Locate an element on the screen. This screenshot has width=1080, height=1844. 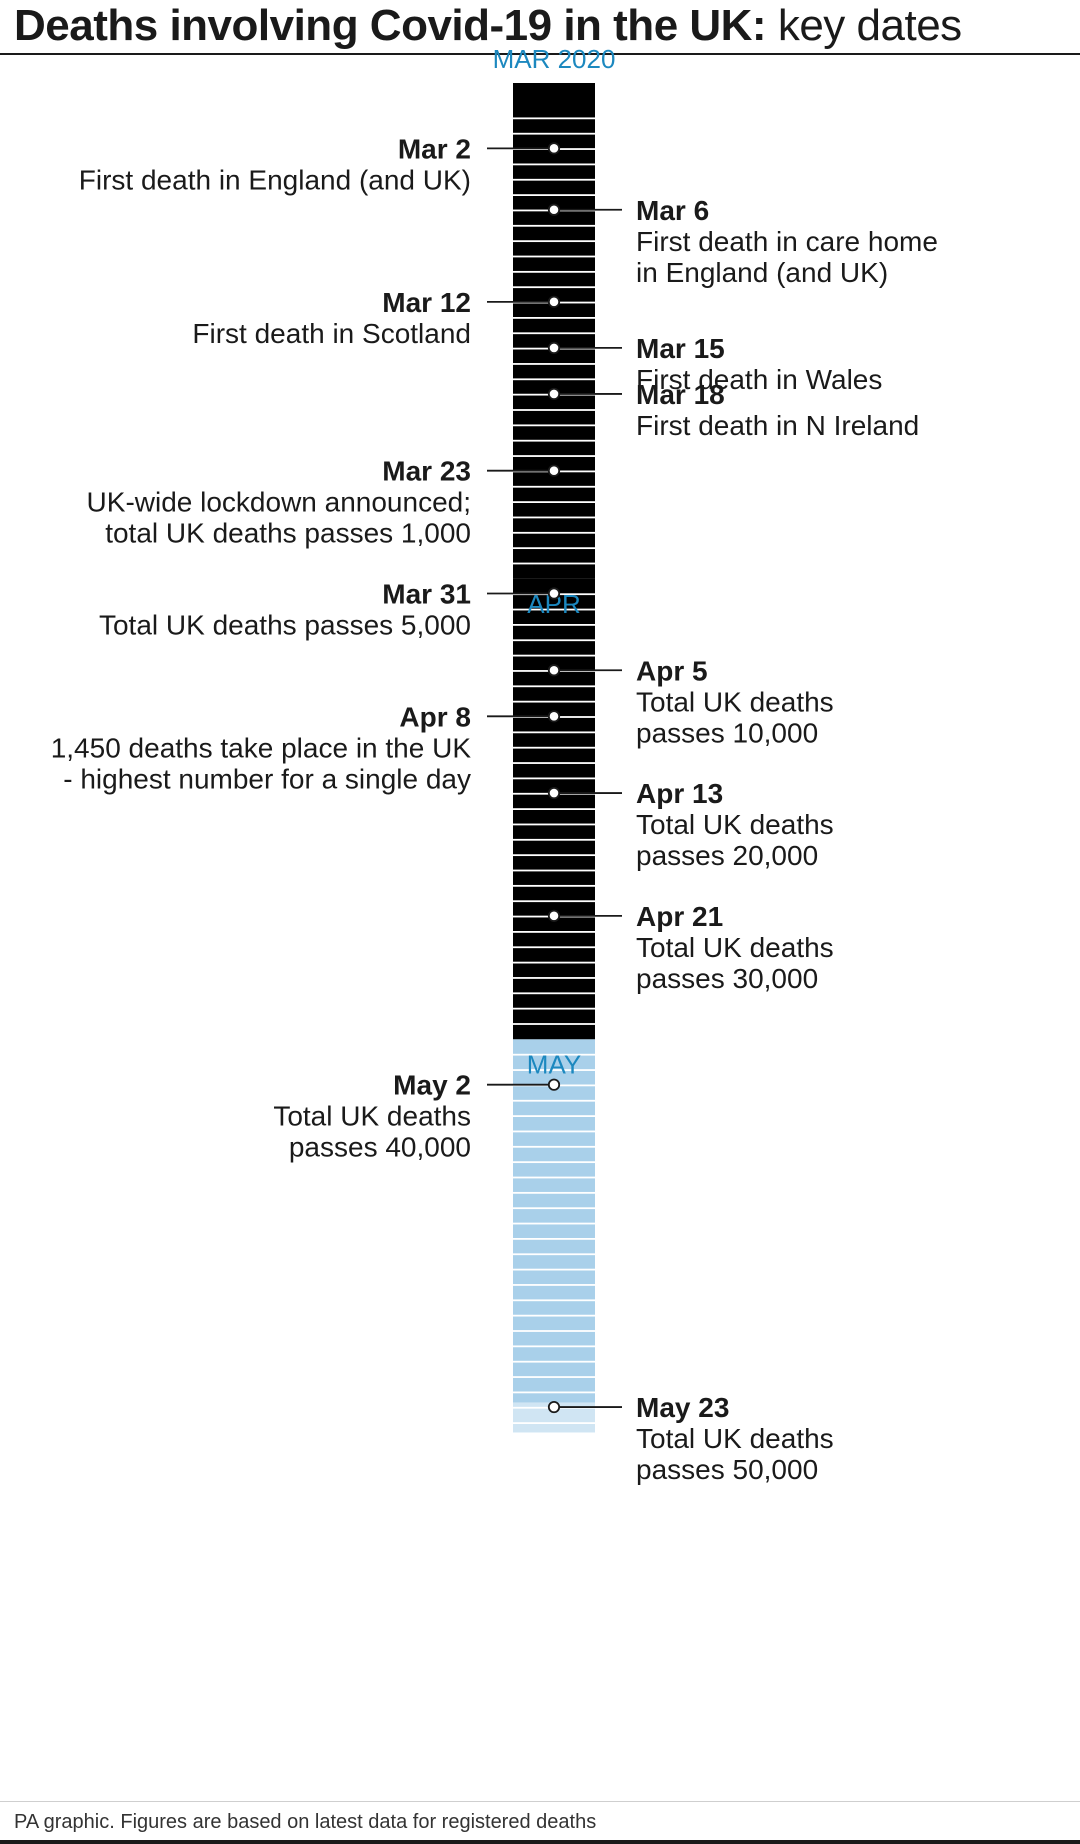
event-date: Mar 31 is located at coordinates (426, 594).